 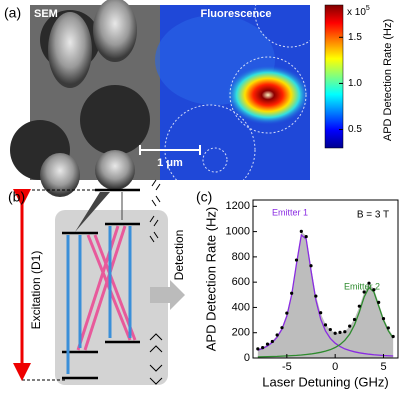 I want to click on detection-label: Detection, so click(x=179, y=255).